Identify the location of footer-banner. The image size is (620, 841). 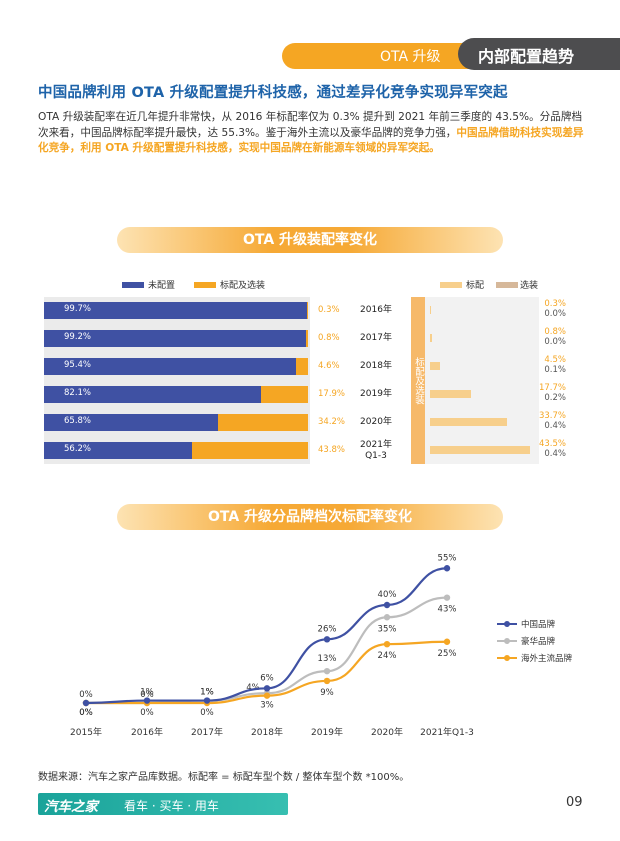
(163, 804).